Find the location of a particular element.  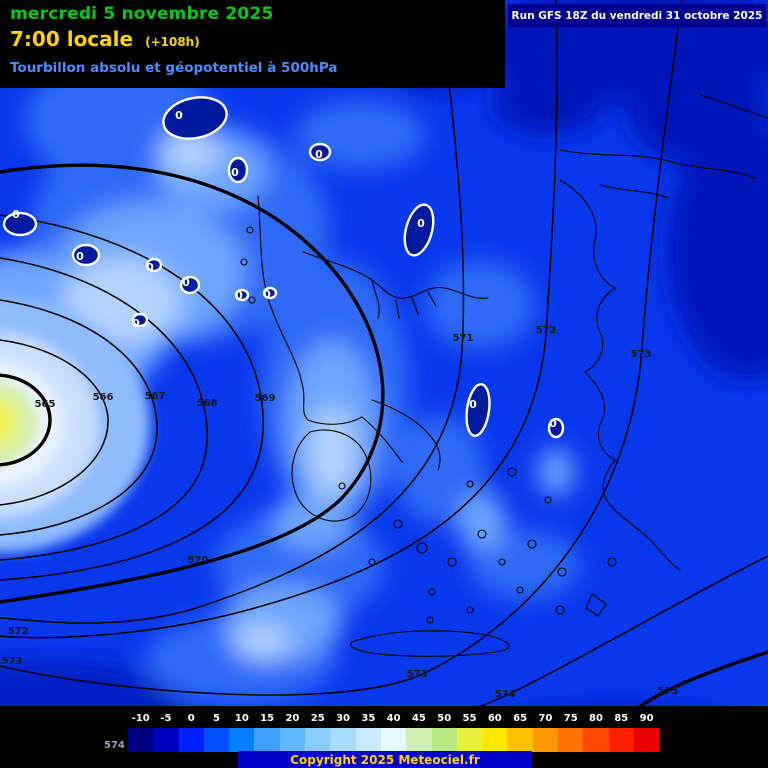

geopotential-label: 569 is located at coordinates (265, 398).